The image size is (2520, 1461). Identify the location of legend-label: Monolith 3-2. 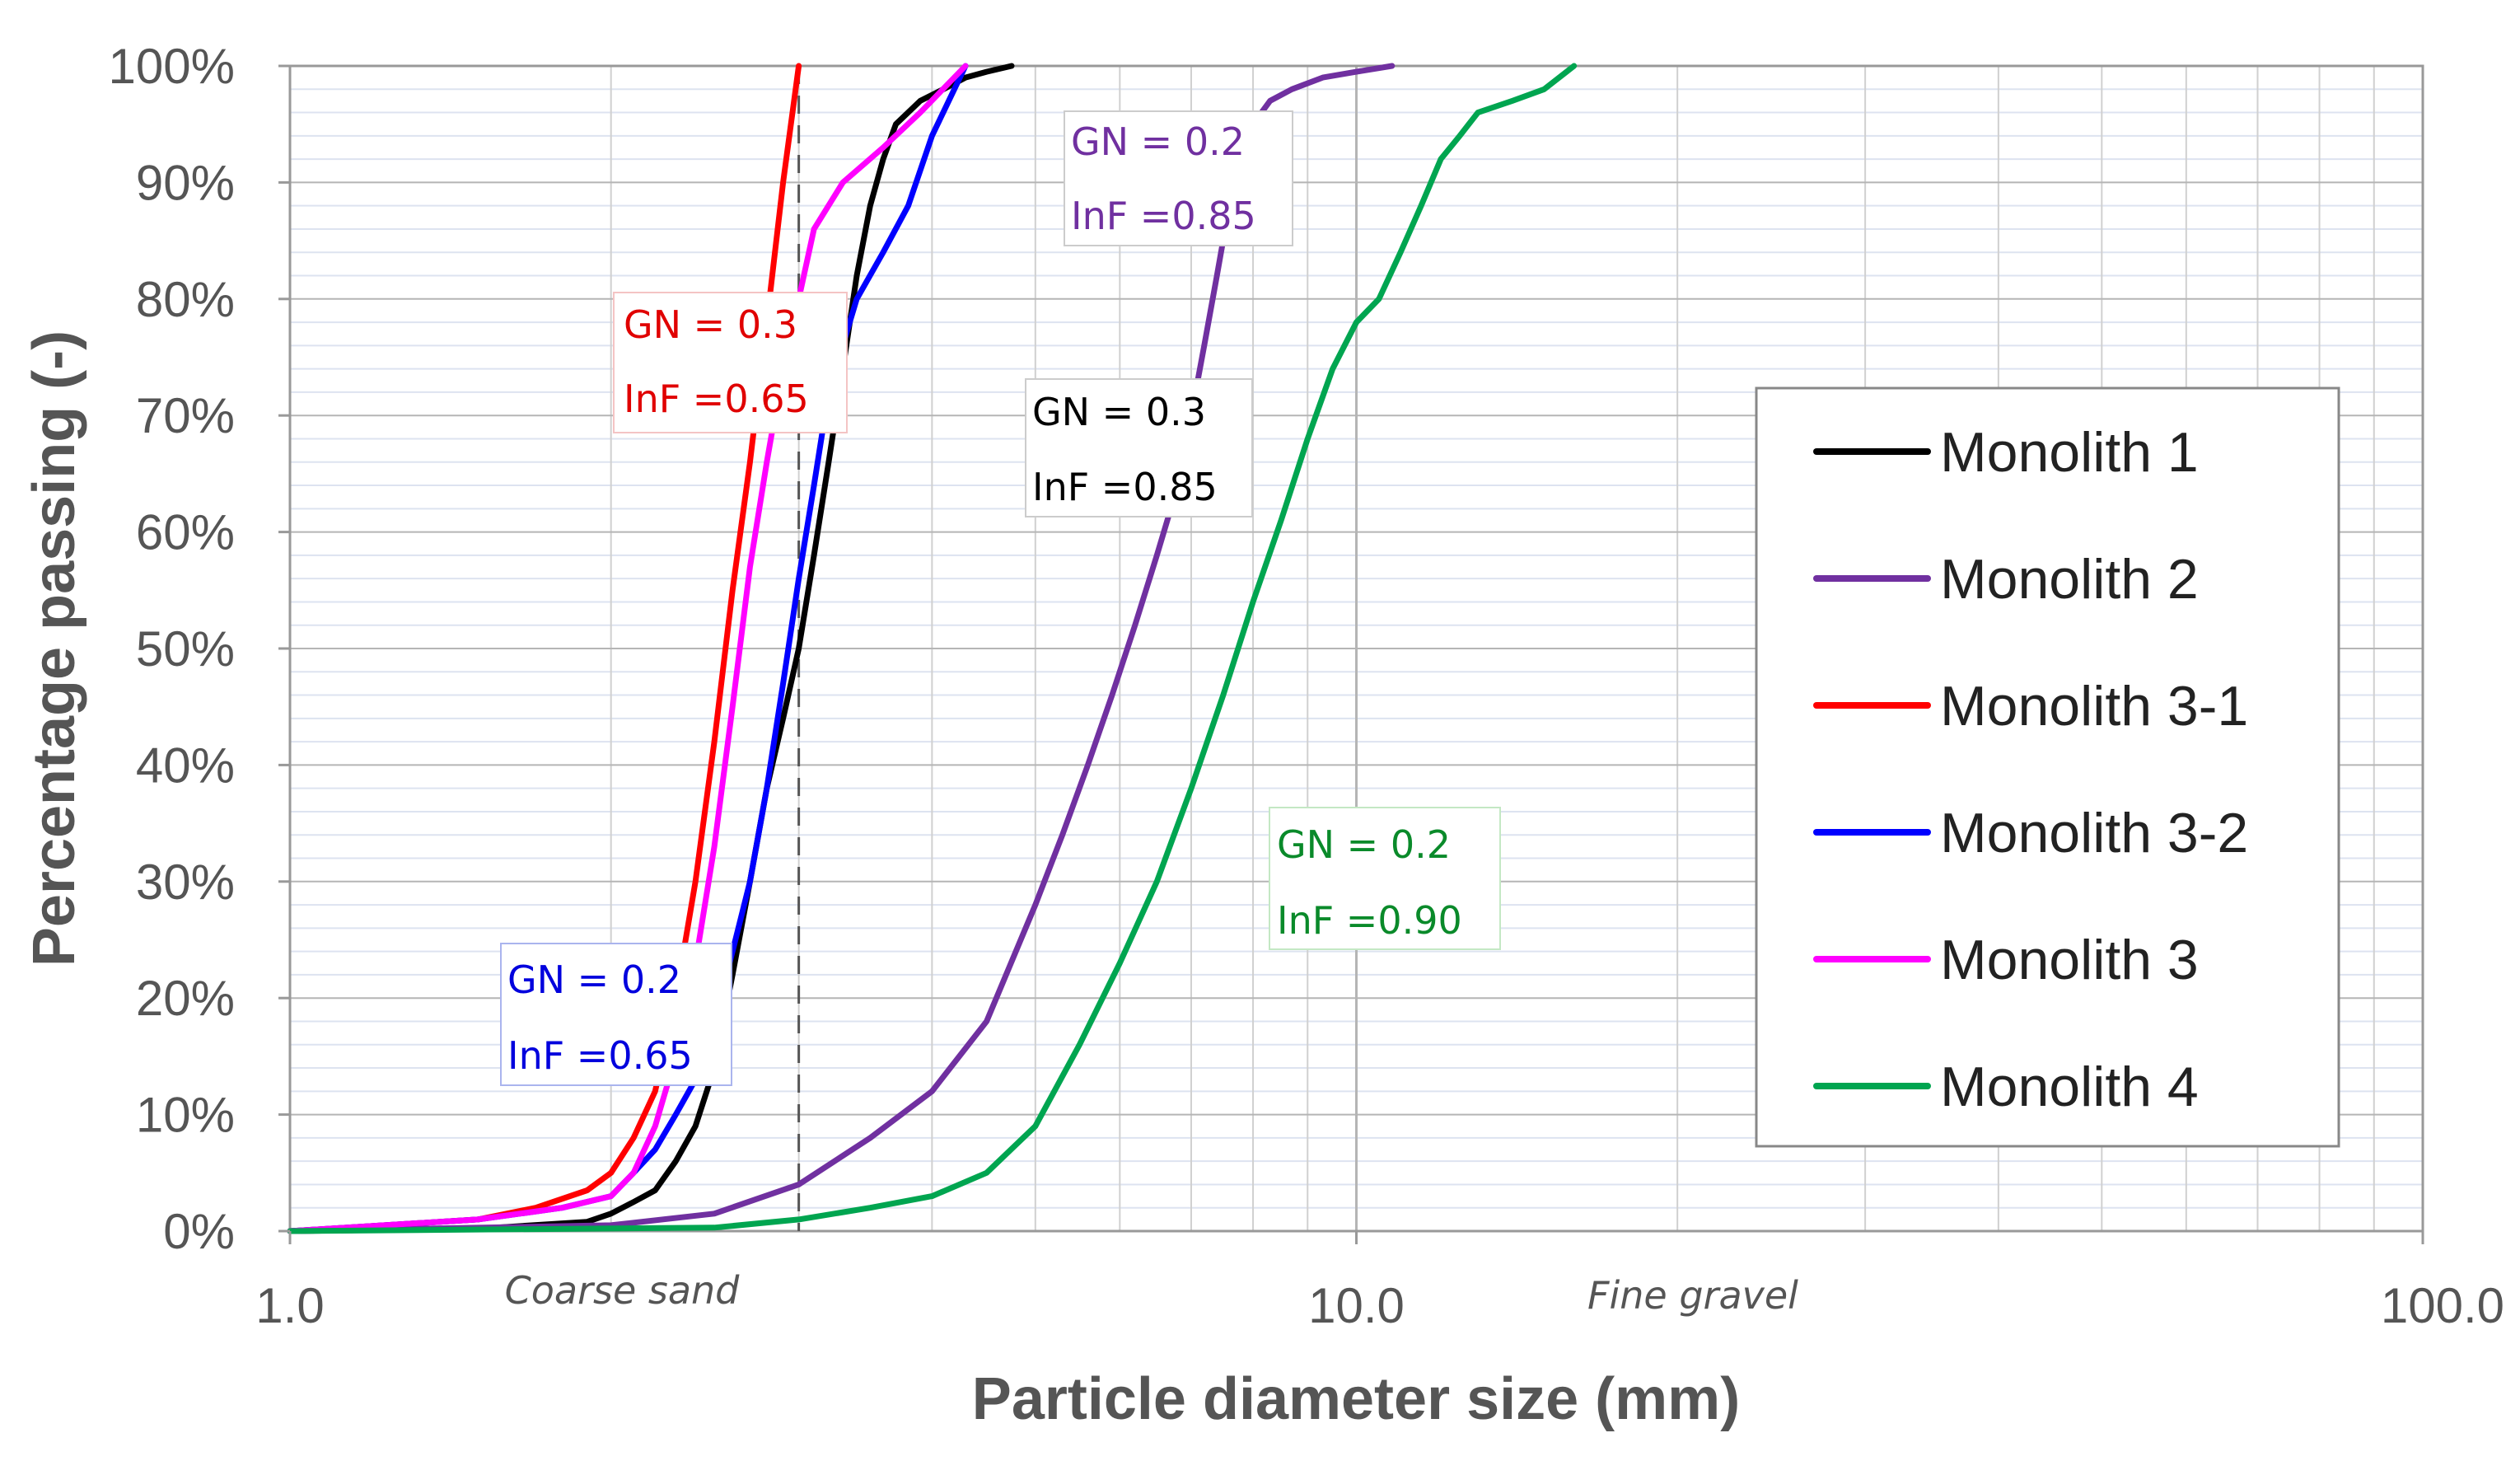
(2094, 833).